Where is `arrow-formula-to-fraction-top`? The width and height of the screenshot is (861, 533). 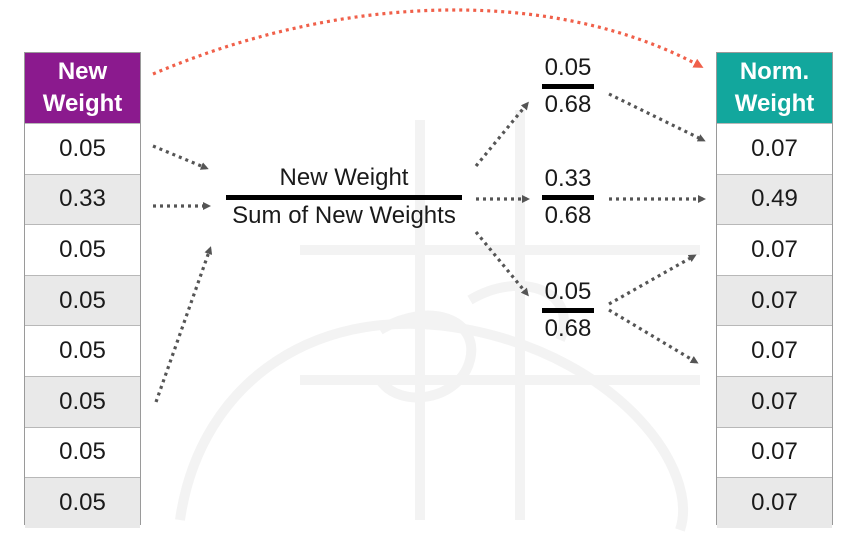
arrow-formula-to-fraction-top is located at coordinates (501, 134).